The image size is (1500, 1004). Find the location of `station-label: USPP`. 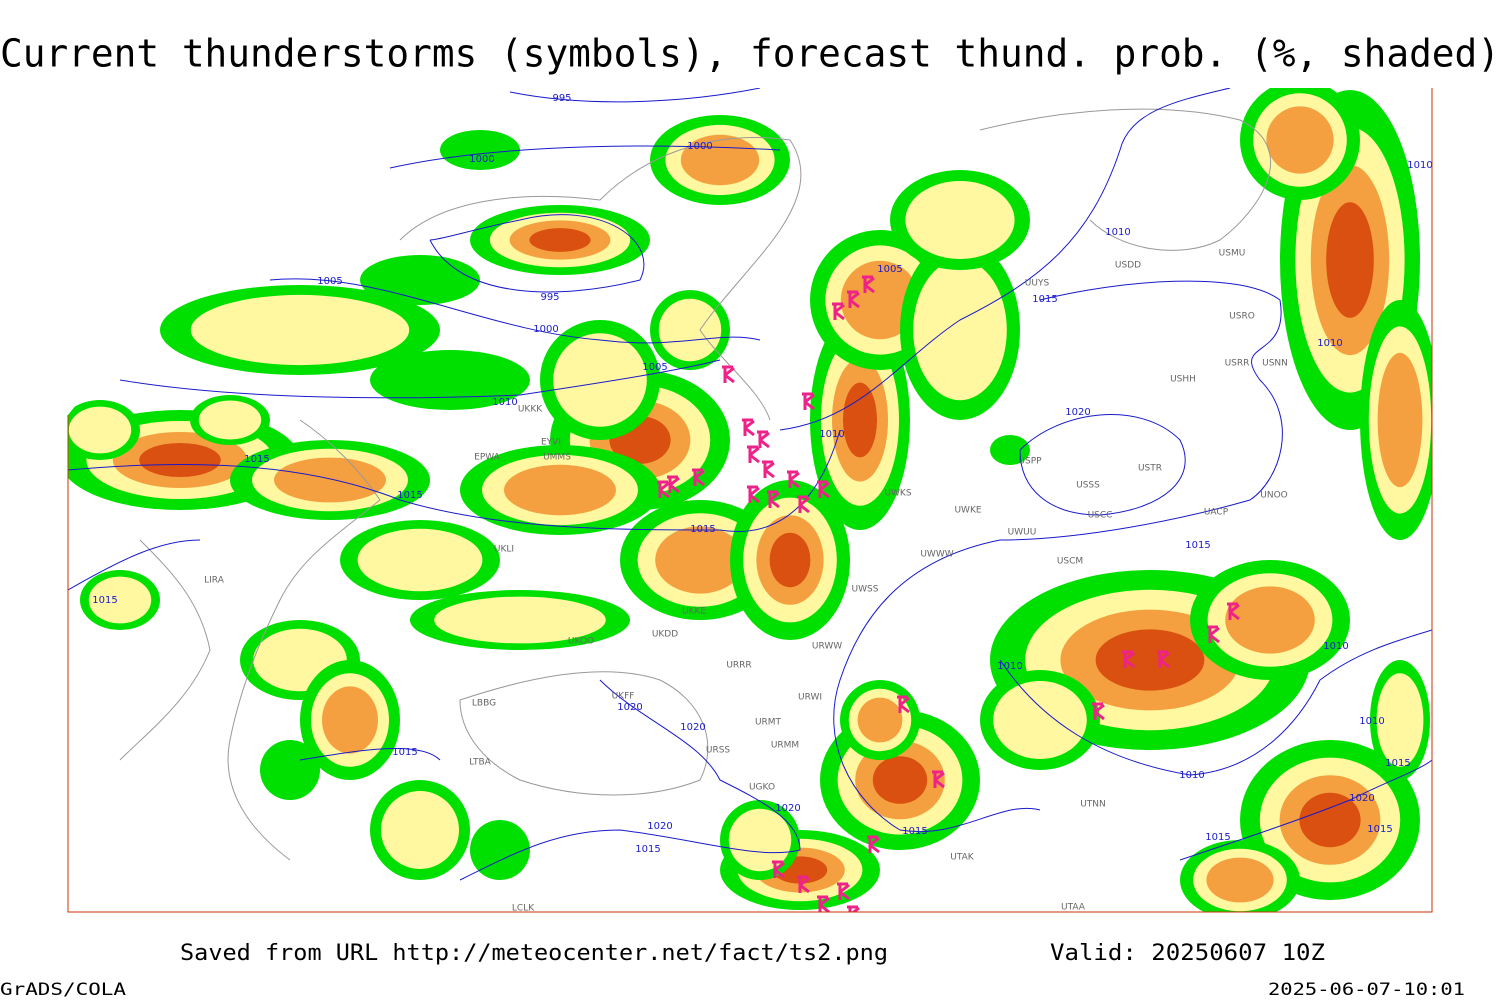

station-label: USPP is located at coordinates (1030, 462).